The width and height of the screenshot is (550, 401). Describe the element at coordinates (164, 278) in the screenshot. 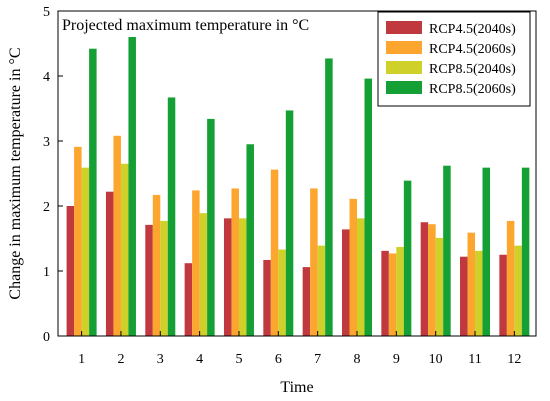

I see `bar-RCP8.5(2040s)-3` at that location.